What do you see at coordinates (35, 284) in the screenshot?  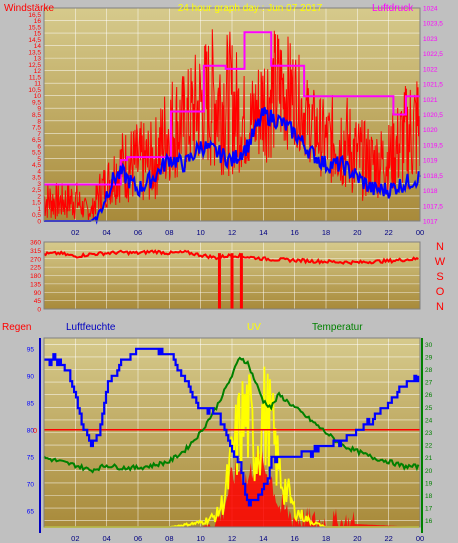 I see `direction-y-tick: 135` at bounding box center [35, 284].